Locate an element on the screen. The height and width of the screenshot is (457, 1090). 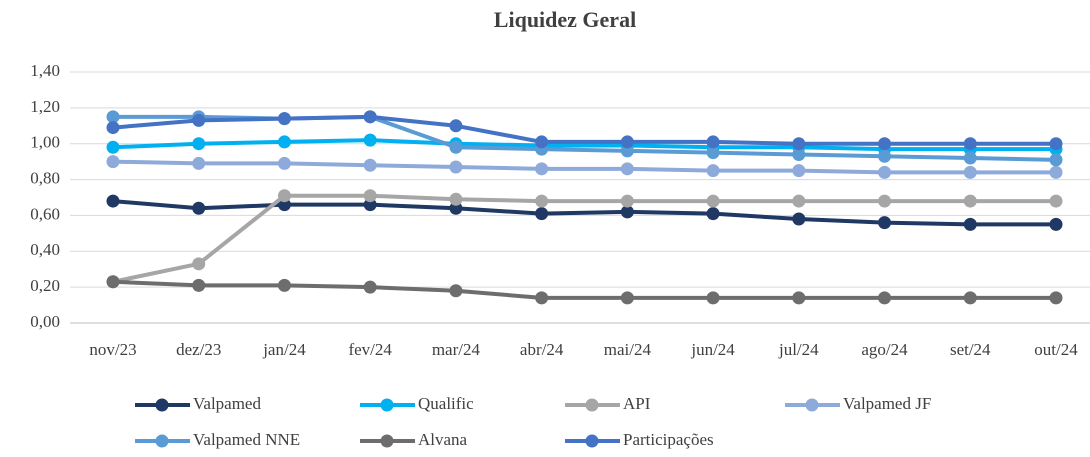
y-tick-label: 0,20 is located at coordinates (45, 285).